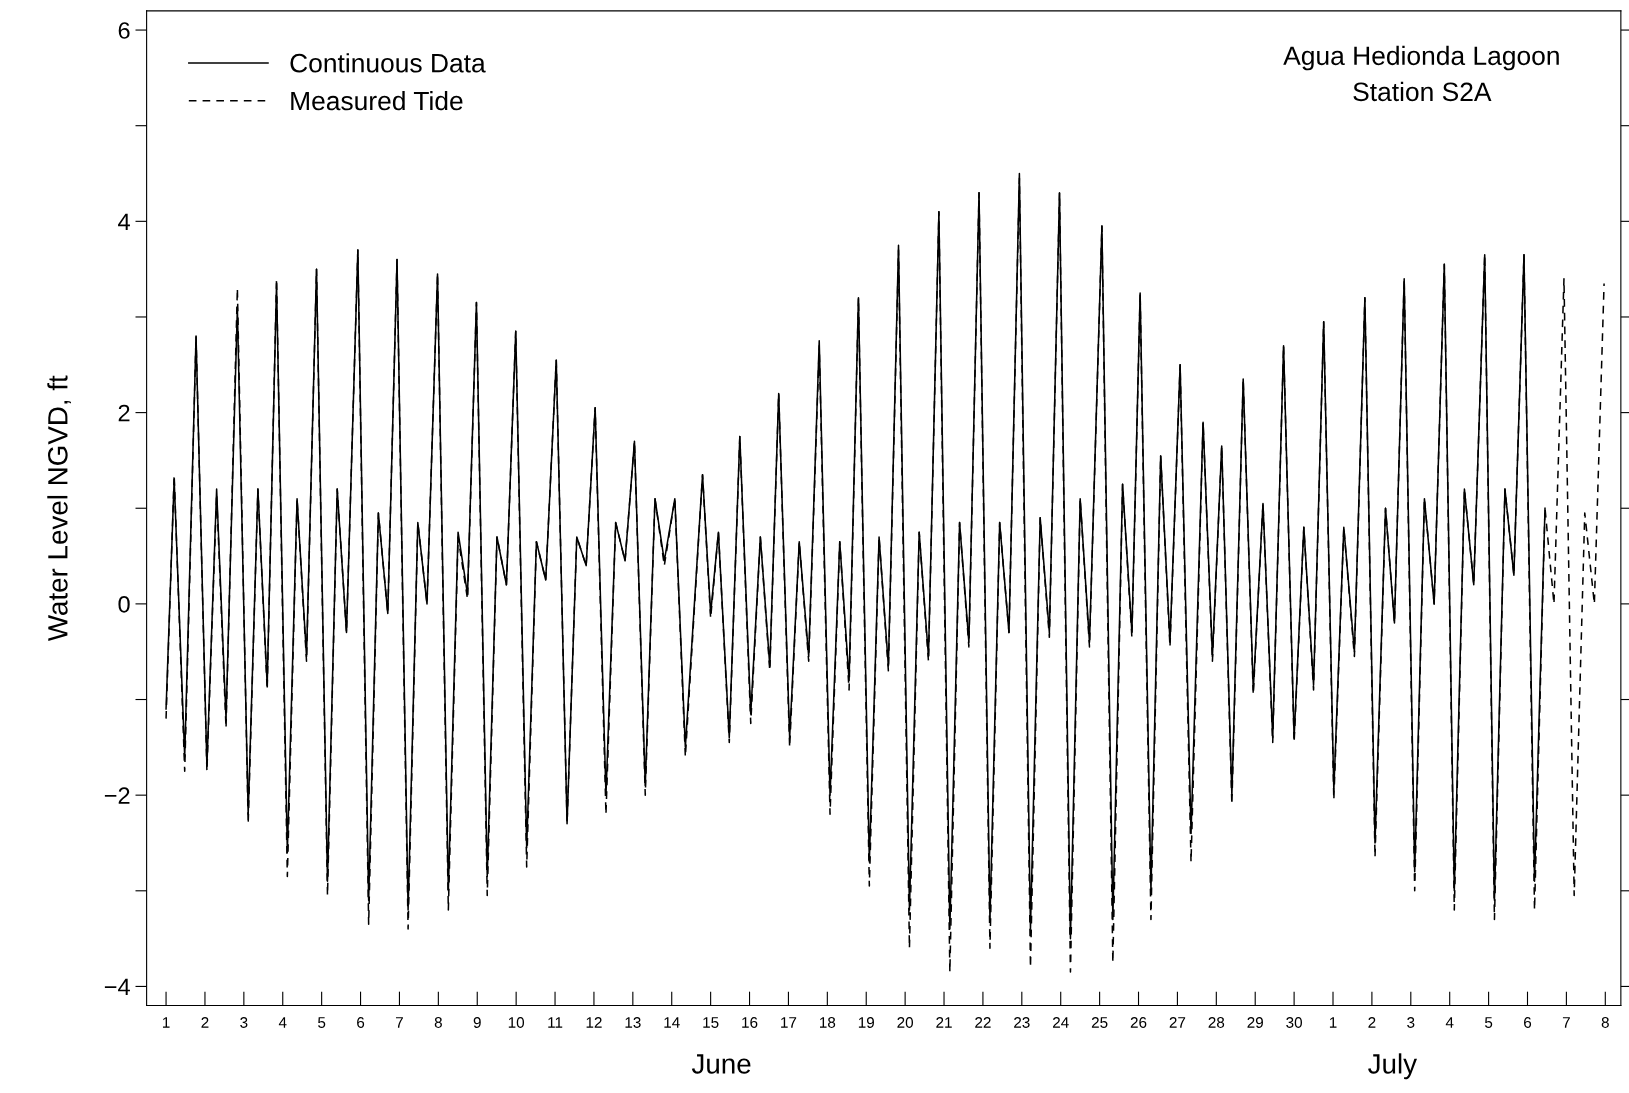 Image resolution: width=1629 pixels, height=1093 pixels. What do you see at coordinates (516, 1022) in the screenshot?
I see `x-tick-label: 10` at bounding box center [516, 1022].